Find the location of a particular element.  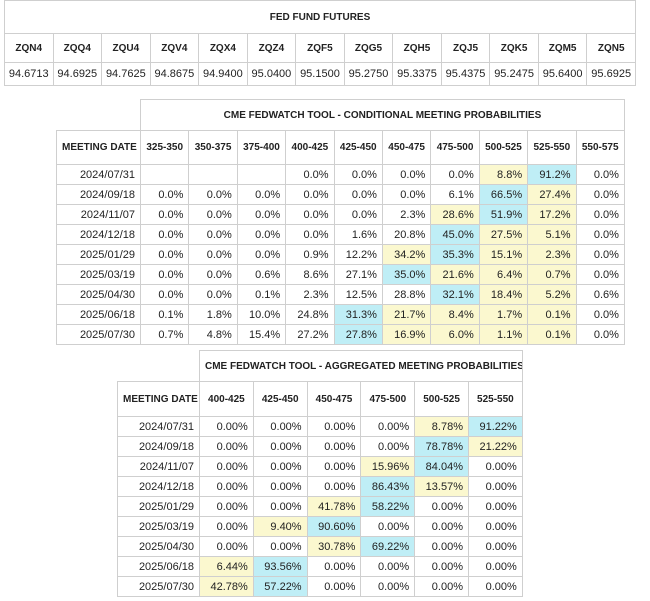

probability-cell: 51.9% is located at coordinates (503, 214).